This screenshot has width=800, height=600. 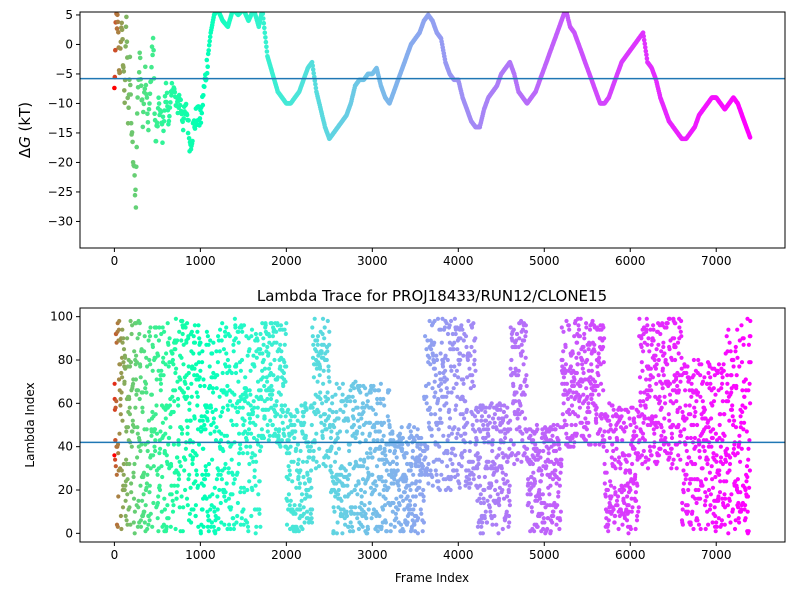 What do you see at coordinates (61, 317) in the screenshot?
I see `lambda-y-tick-label: 100` at bounding box center [61, 317].